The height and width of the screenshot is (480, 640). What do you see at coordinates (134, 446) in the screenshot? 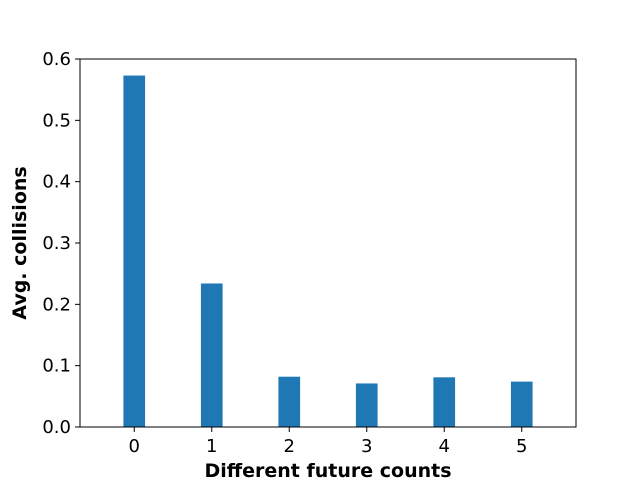
I see `x-tick-label: 0` at bounding box center [134, 446].